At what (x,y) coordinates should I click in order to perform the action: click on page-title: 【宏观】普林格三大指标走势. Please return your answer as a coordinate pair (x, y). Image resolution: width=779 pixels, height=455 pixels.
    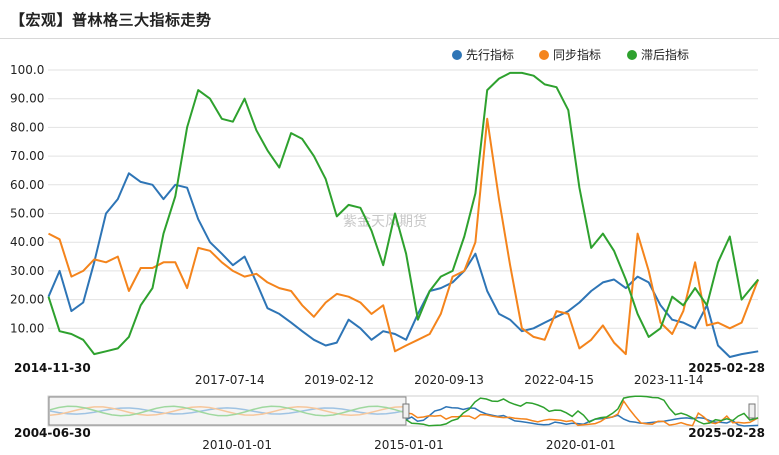
    Looking at the image, I should click on (111, 20).